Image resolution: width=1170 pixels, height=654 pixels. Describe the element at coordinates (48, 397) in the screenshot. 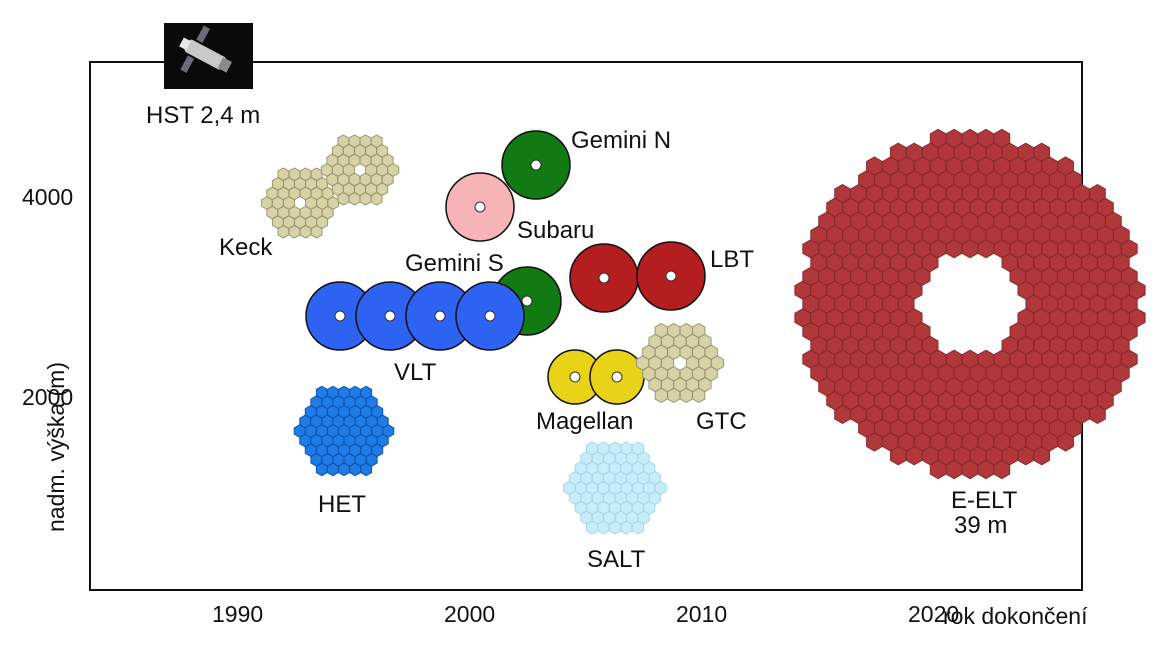

I see `y-tick-label: 2000` at that location.